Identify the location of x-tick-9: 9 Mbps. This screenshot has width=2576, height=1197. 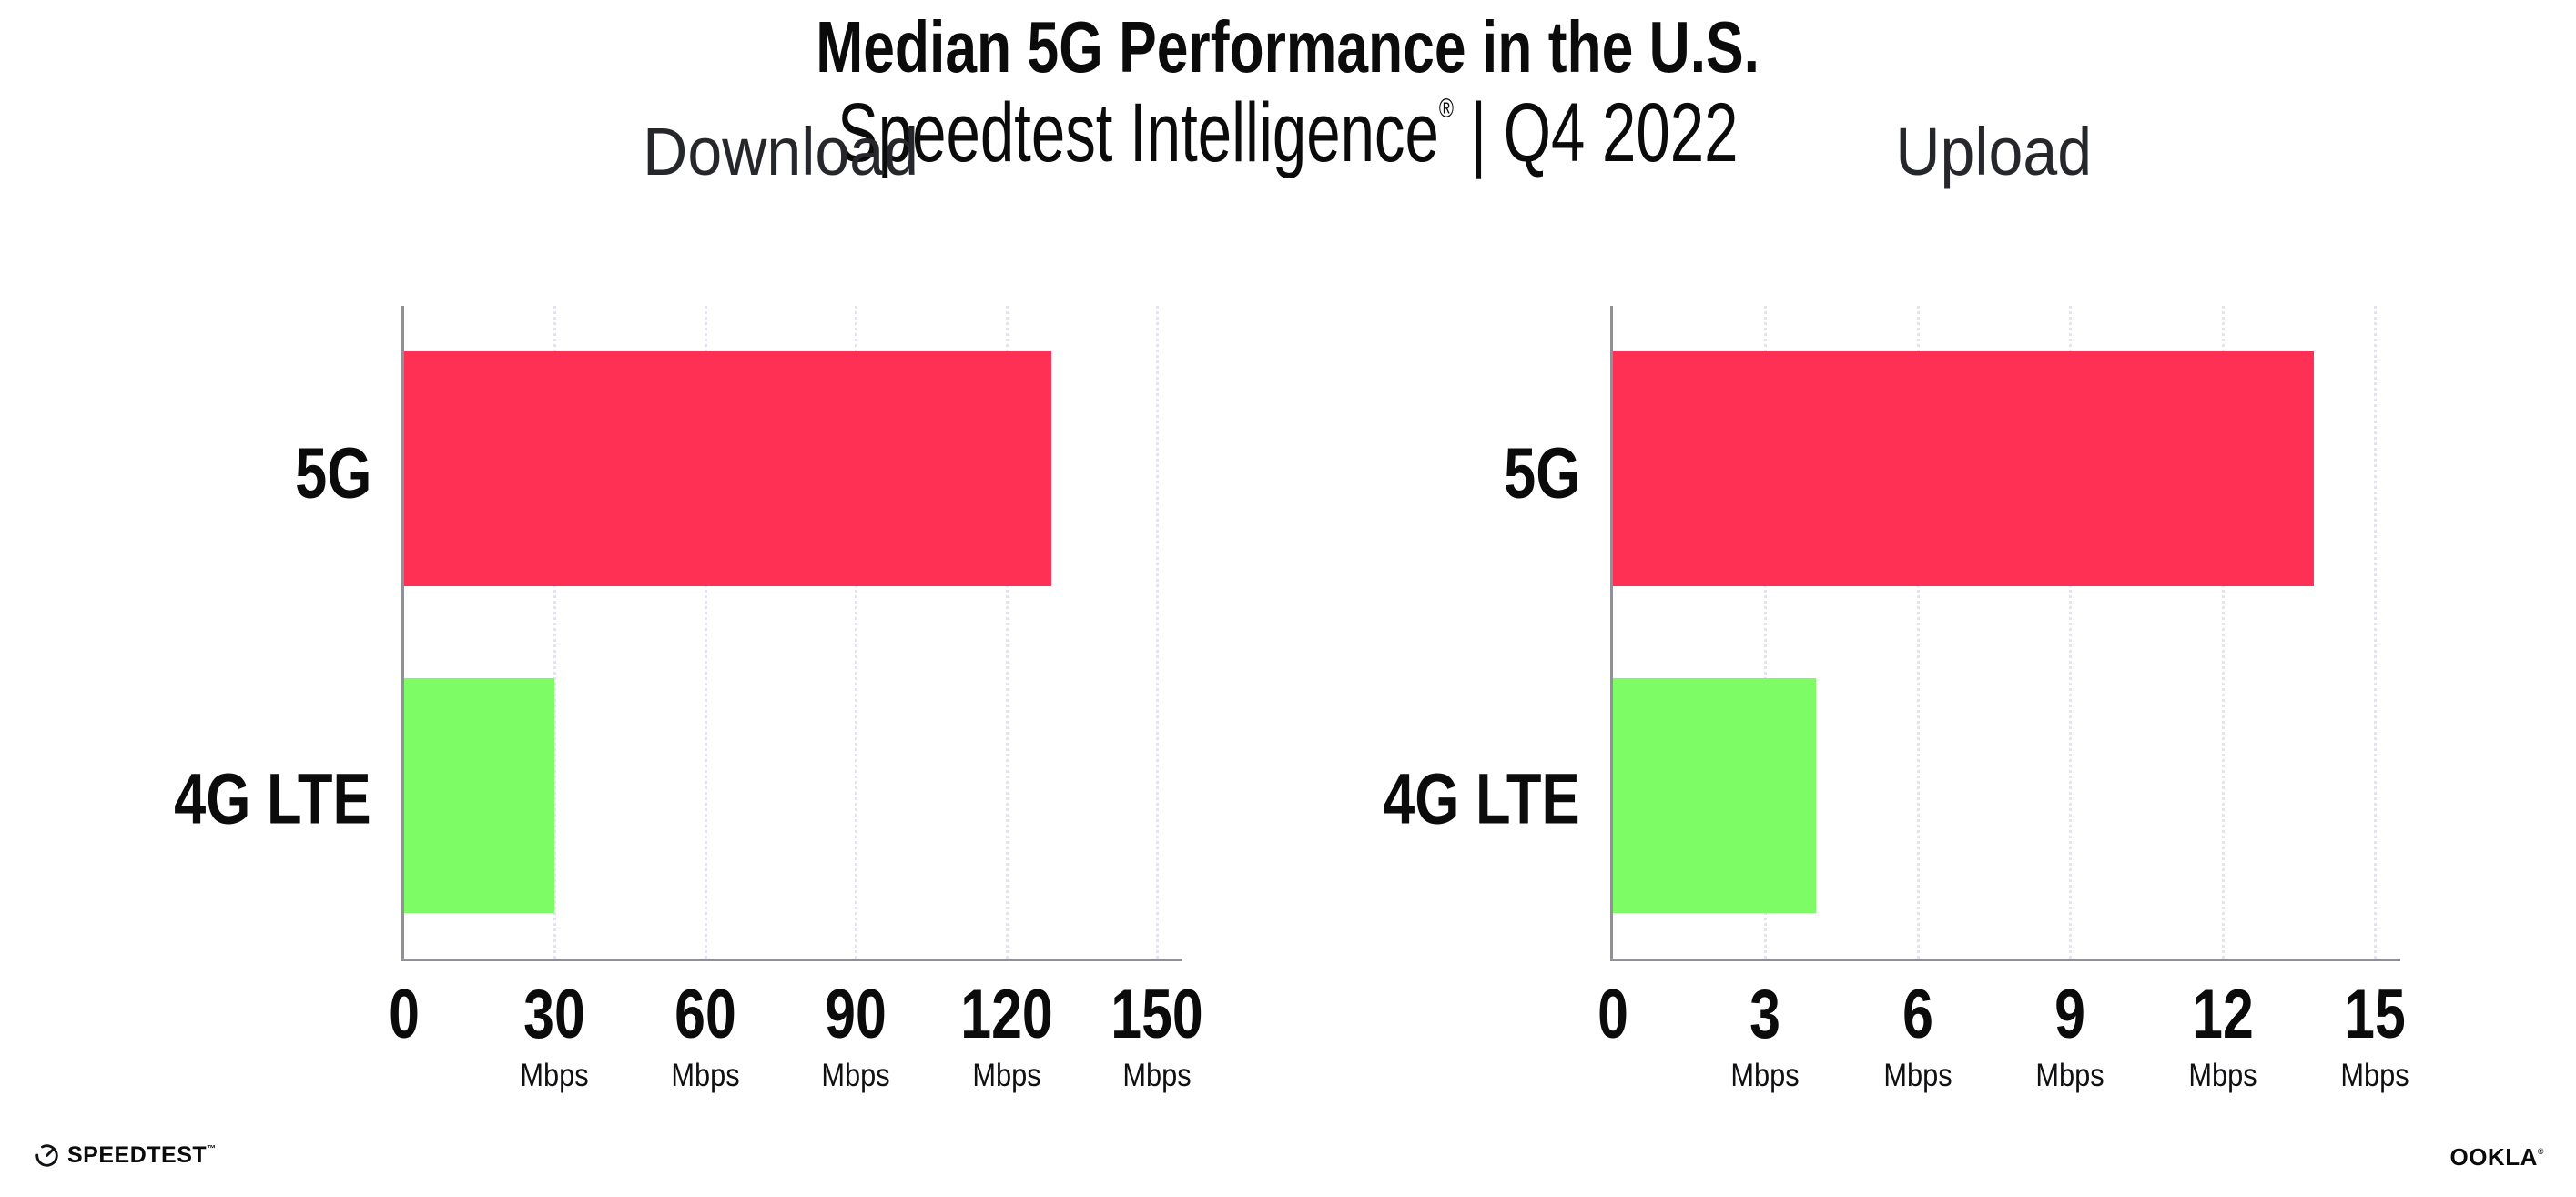
(2070, 1034).